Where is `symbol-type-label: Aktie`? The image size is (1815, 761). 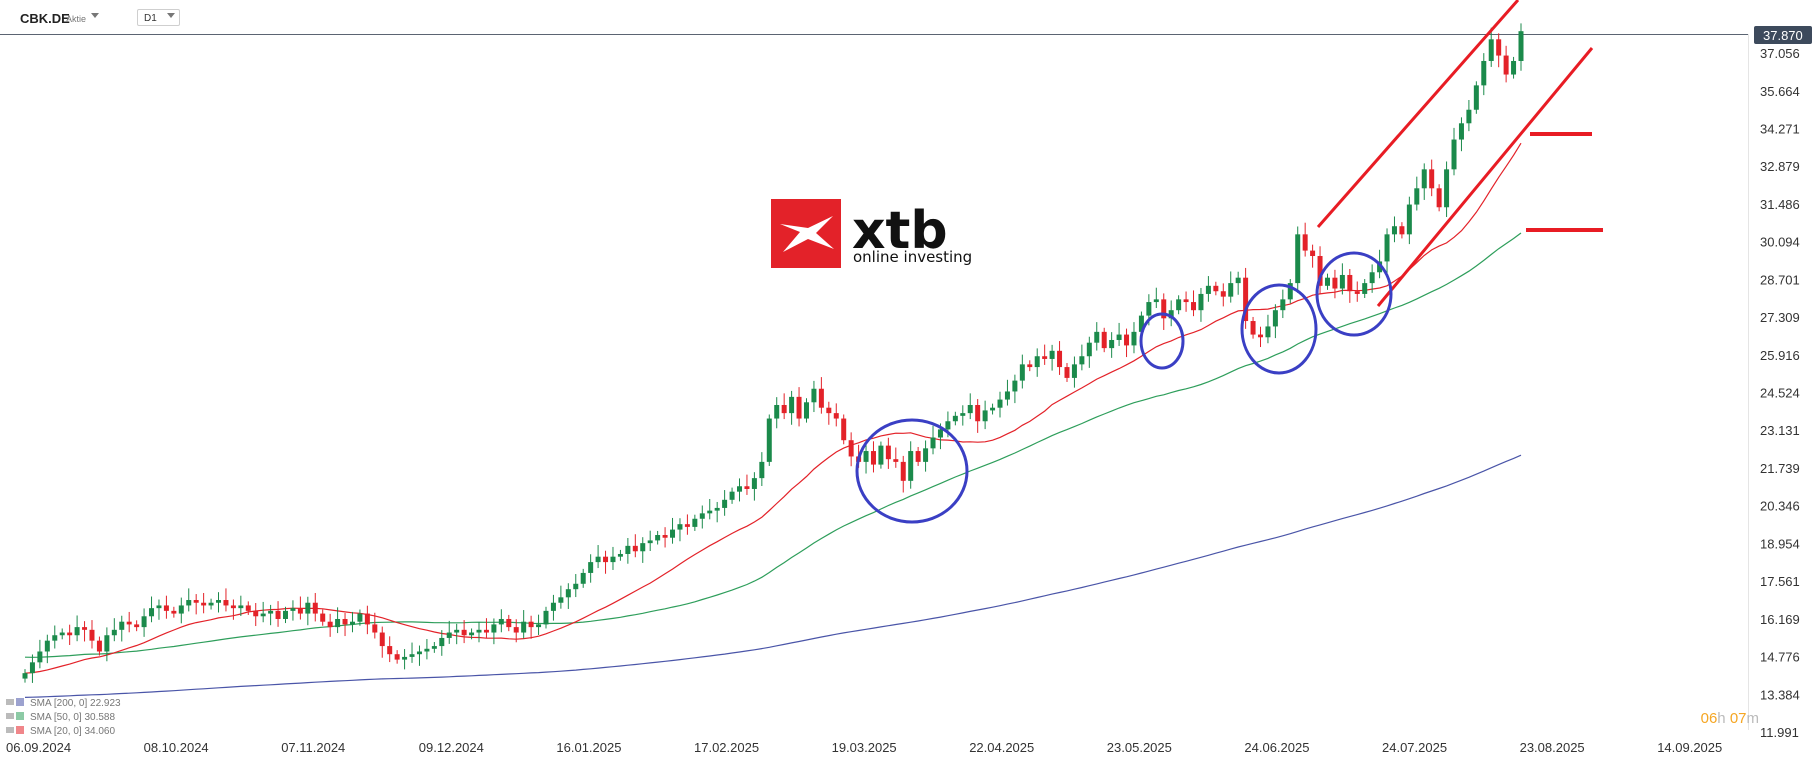 symbol-type-label: Aktie is located at coordinates (76, 19).